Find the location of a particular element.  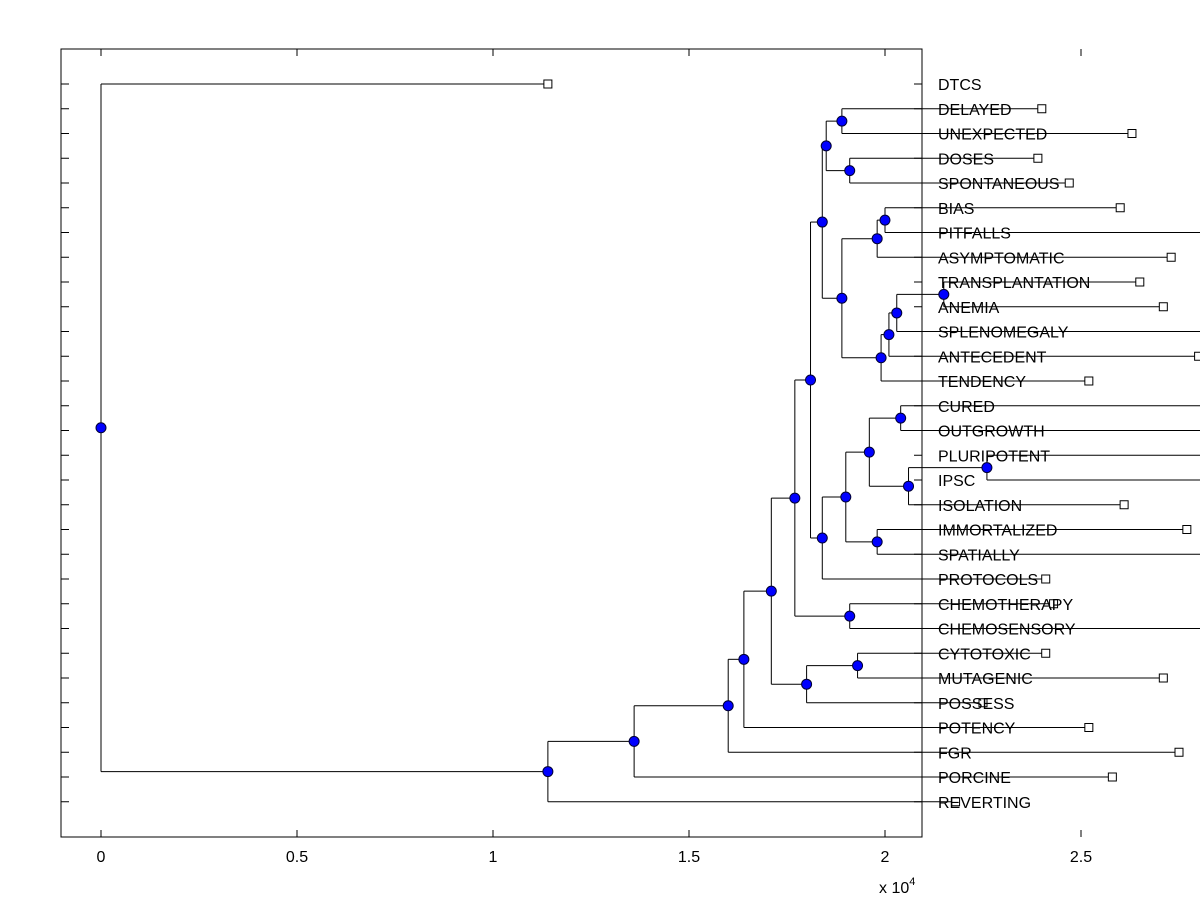

leaf-label-pitfalls: PITFALLS is located at coordinates (974, 234).